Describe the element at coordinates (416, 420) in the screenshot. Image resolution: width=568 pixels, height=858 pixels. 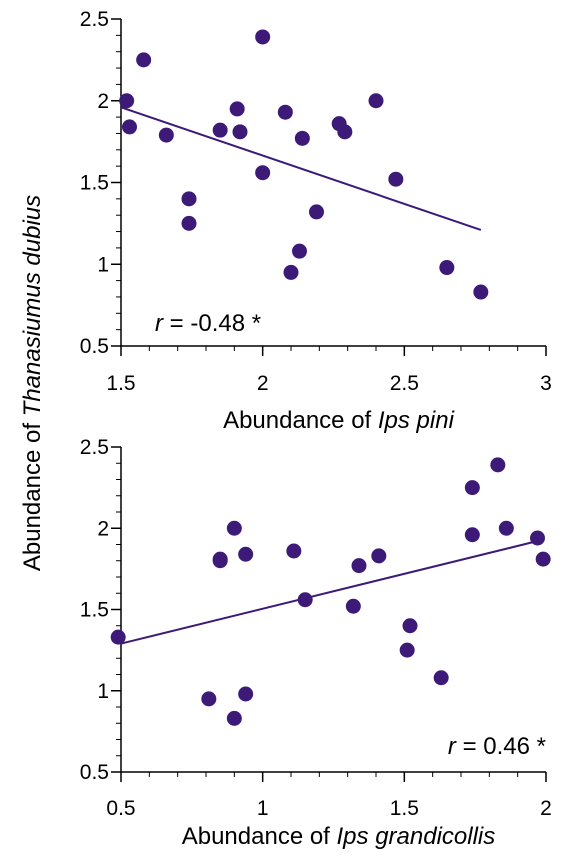
I see `x-axis-label-species: Ips pini` at that location.